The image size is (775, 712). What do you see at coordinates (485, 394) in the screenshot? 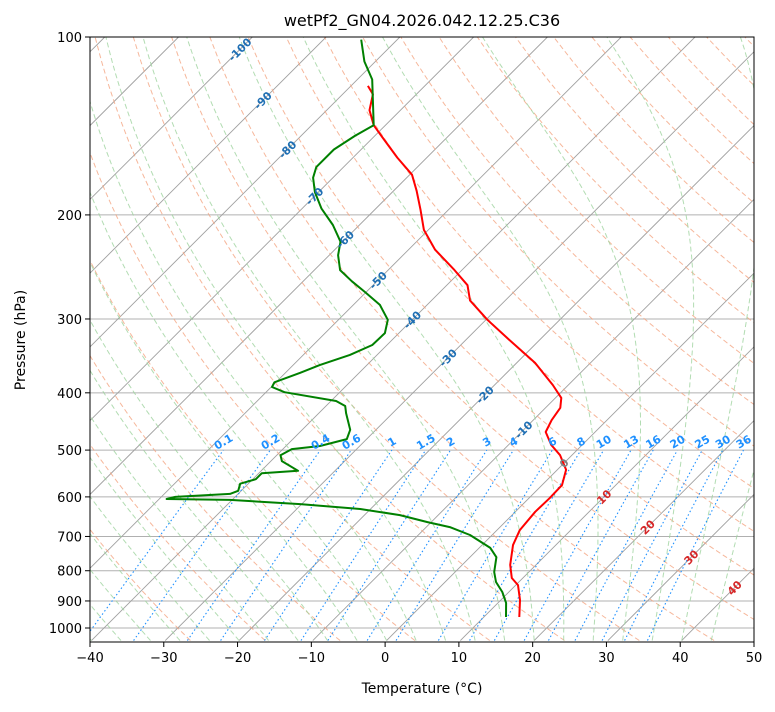
I see `isotherm-label: -20` at bounding box center [485, 394].